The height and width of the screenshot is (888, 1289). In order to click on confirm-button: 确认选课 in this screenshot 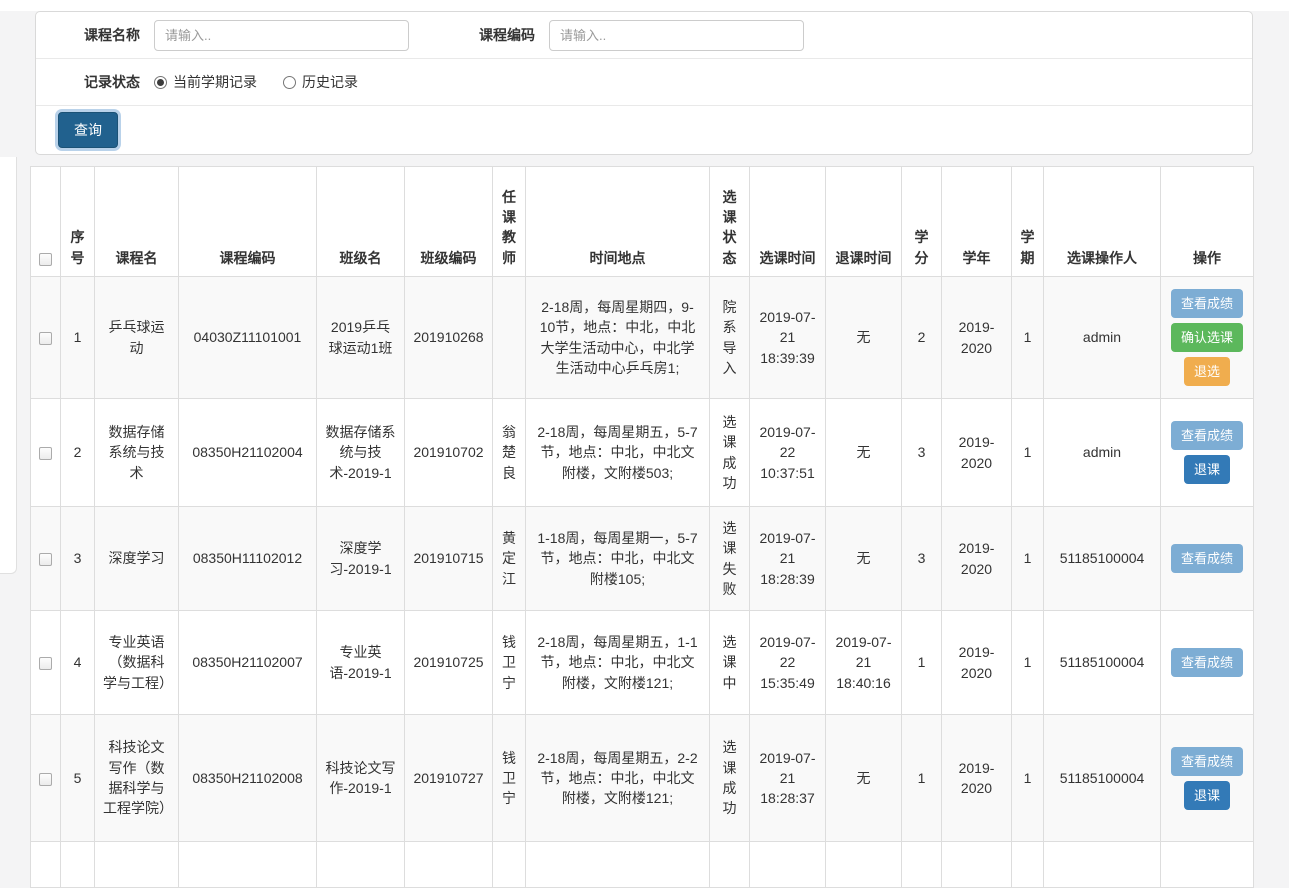, I will do `click(1206, 337)`.